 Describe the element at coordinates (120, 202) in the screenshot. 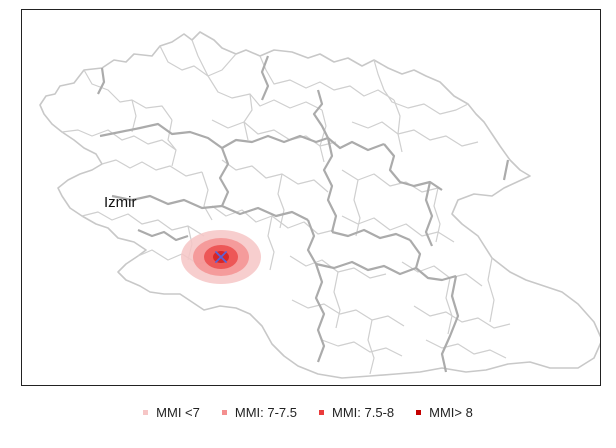

I see `city-label: Izmir` at that location.